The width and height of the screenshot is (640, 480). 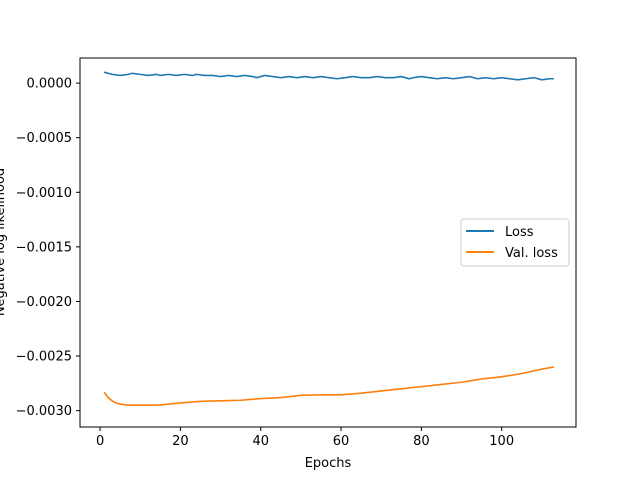 What do you see at coordinates (4, 242) in the screenshot?
I see `y-axis-label: Negative log likelihood` at bounding box center [4, 242].